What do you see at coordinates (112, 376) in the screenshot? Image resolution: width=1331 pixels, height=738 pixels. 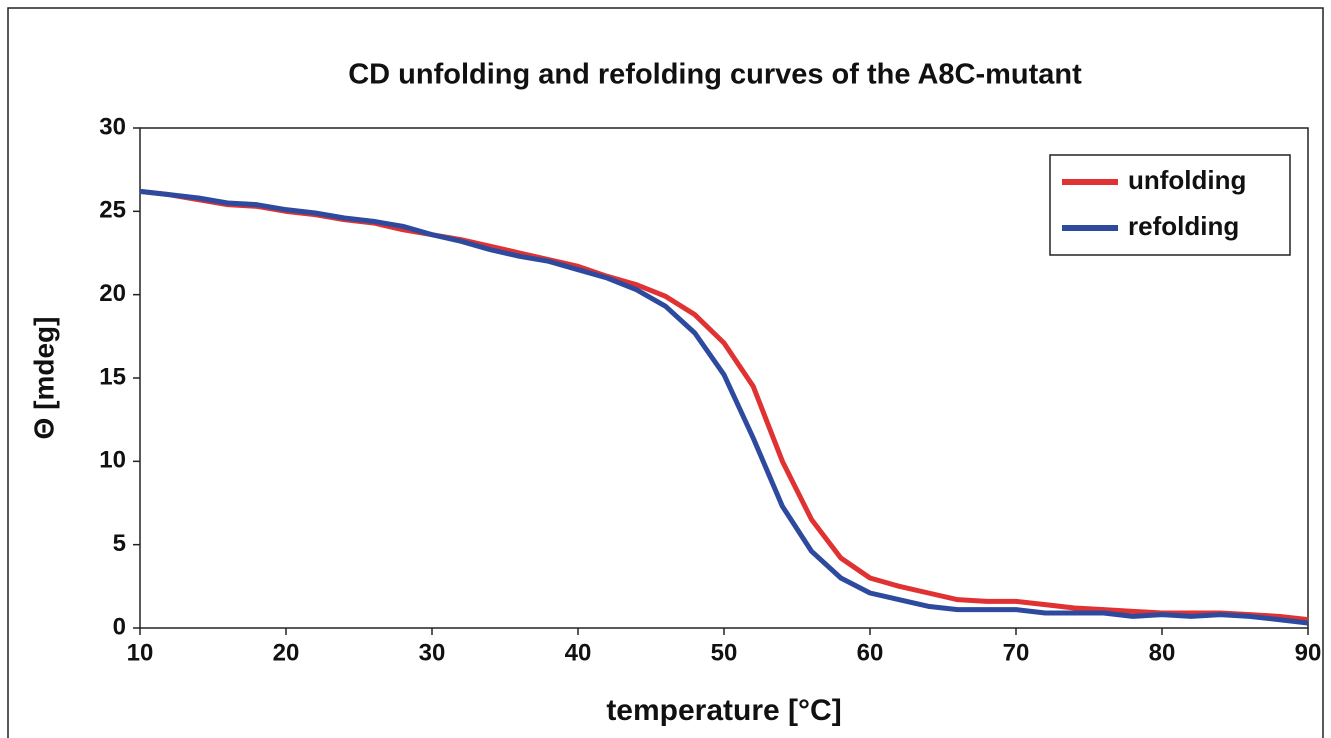 I see `y-tick-label: 15` at bounding box center [112, 376].